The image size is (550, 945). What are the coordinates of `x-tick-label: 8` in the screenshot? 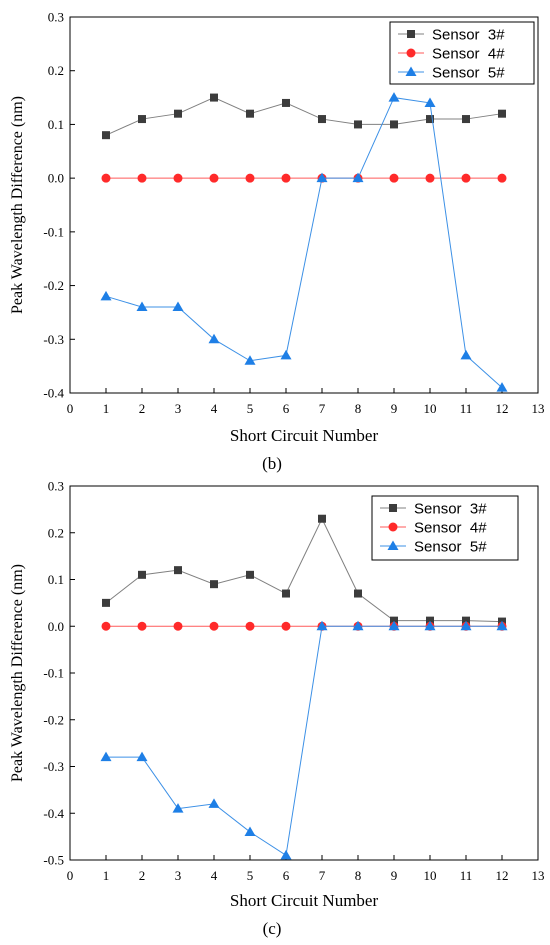 It's located at (358, 875).